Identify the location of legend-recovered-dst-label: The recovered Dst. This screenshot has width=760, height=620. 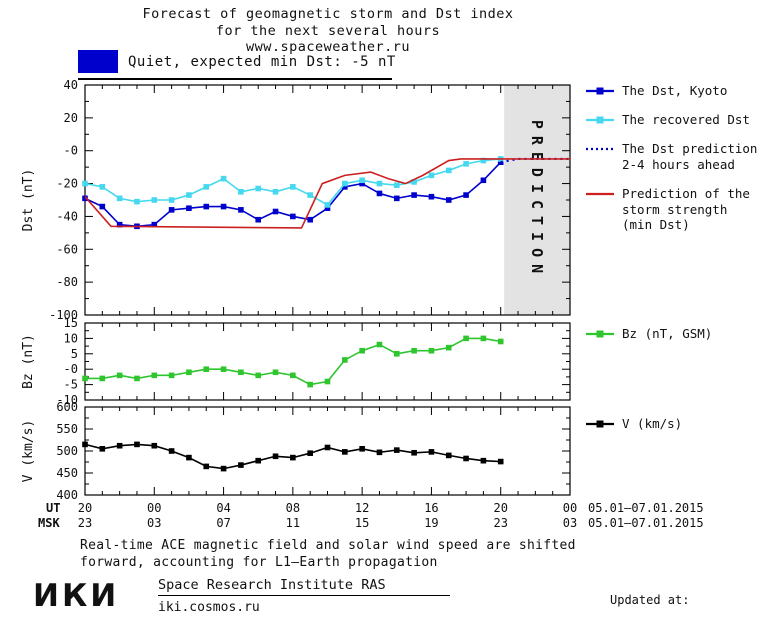
(686, 119).